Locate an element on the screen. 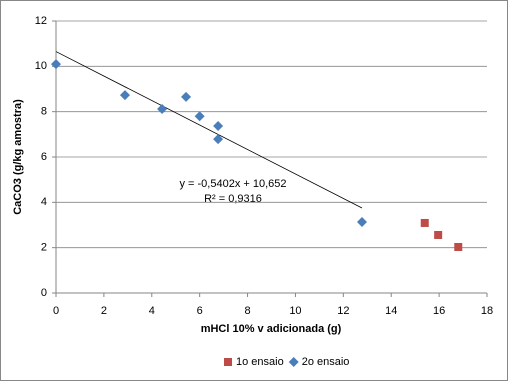  x-tick-label: 16 is located at coordinates (439, 311).